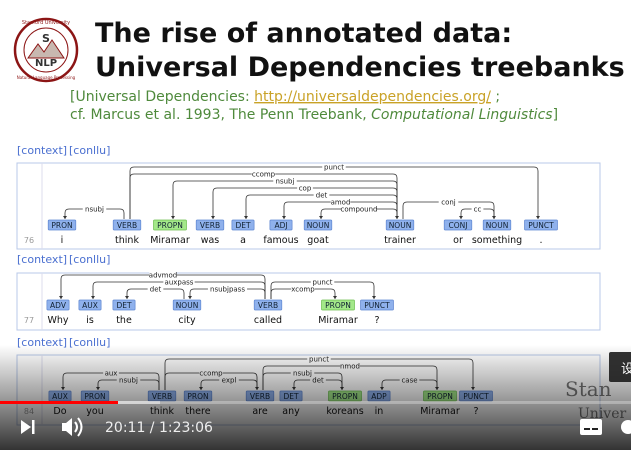 This screenshot has width=631, height=450. What do you see at coordinates (264, 175) in the screenshot?
I see `arc-label: ccomp` at bounding box center [264, 175].